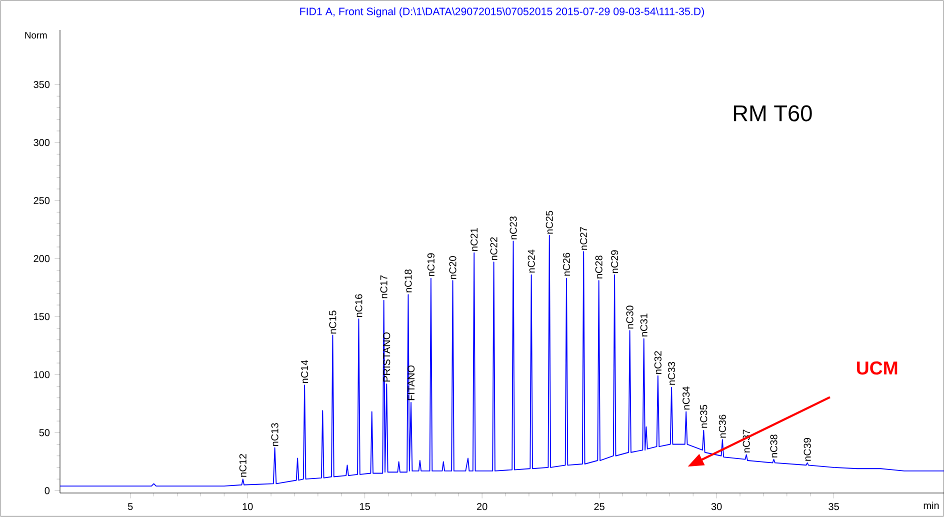 The height and width of the screenshot is (517, 944). What do you see at coordinates (242, 465) in the screenshot?
I see `annotation: nC12` at bounding box center [242, 465].